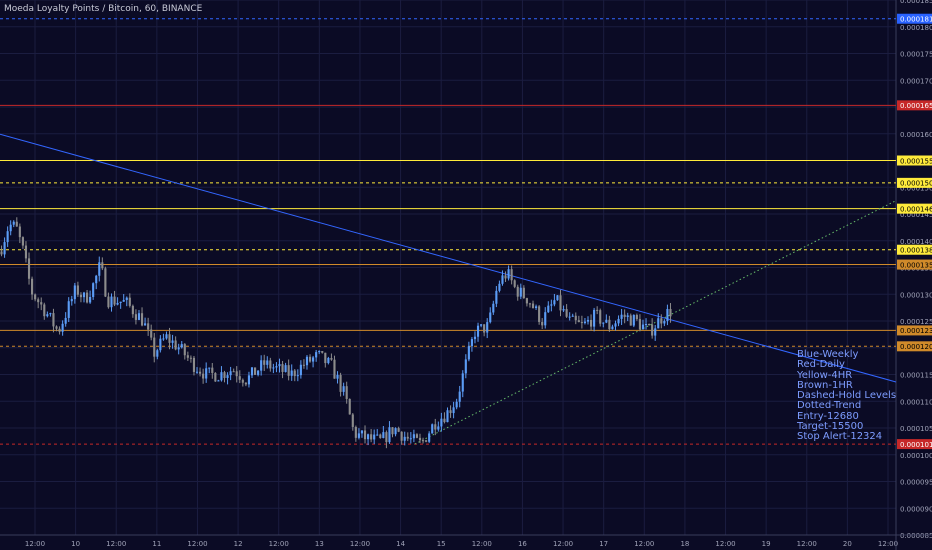 This screenshot has width=932, height=550. Describe the element at coordinates (522, 544) in the screenshot. I see `x-tick-label: 16` at that location.